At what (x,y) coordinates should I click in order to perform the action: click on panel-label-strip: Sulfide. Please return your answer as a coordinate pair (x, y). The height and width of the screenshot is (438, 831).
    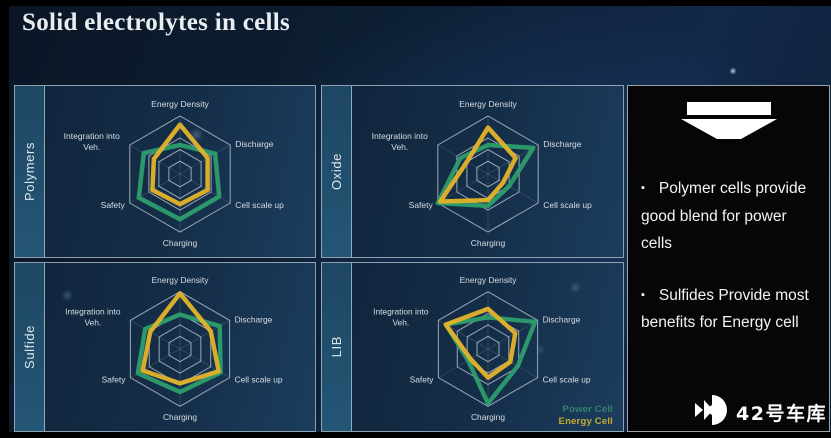
    Looking at the image, I should click on (30, 347).